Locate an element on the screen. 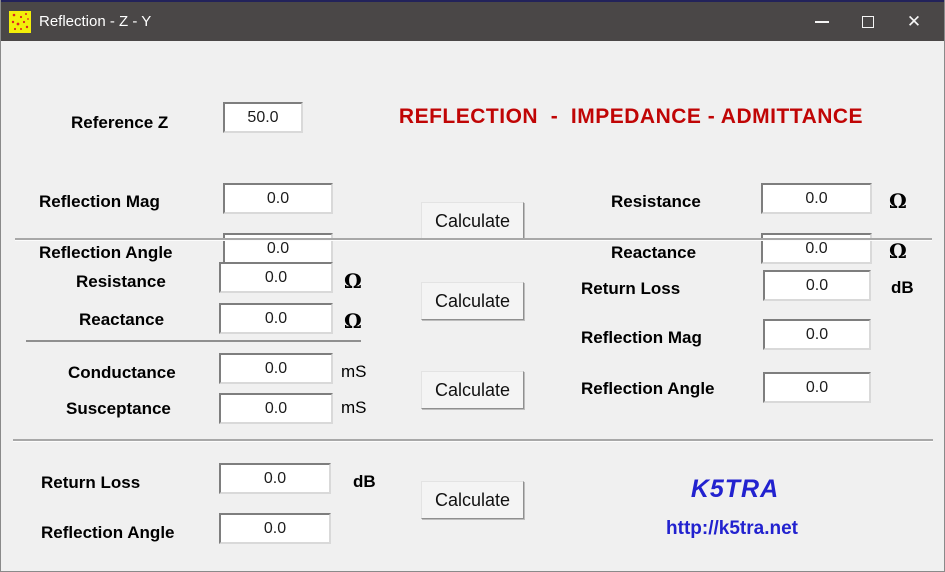 The height and width of the screenshot is (572, 945). close-icon: ✕ is located at coordinates (914, 21).